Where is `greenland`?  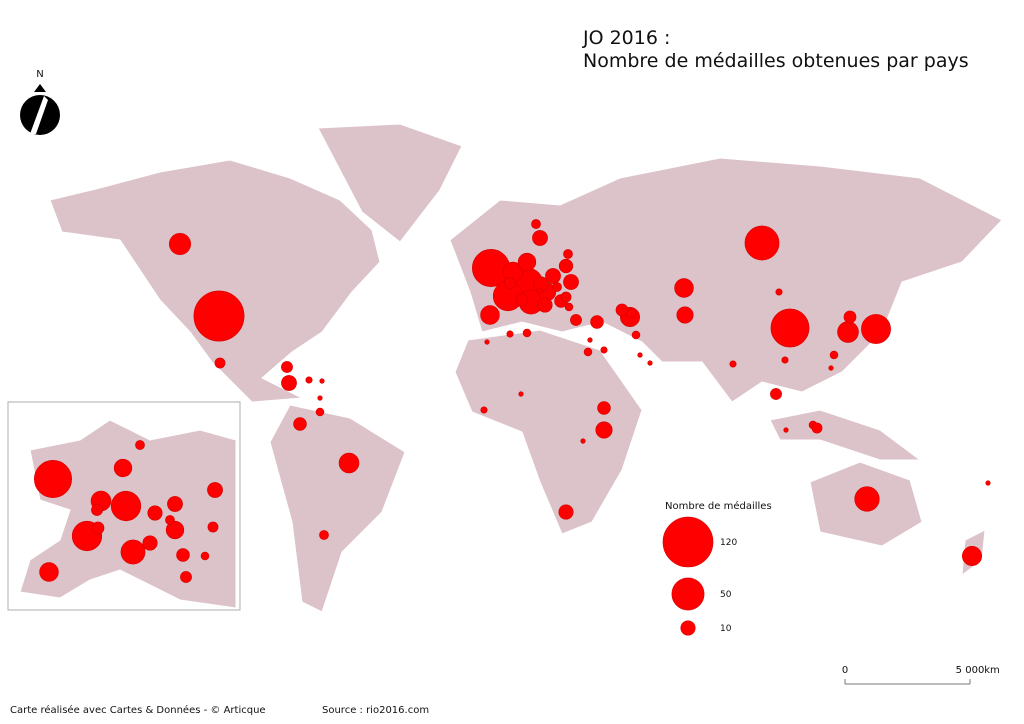
greenland is located at coordinates (390, 183).